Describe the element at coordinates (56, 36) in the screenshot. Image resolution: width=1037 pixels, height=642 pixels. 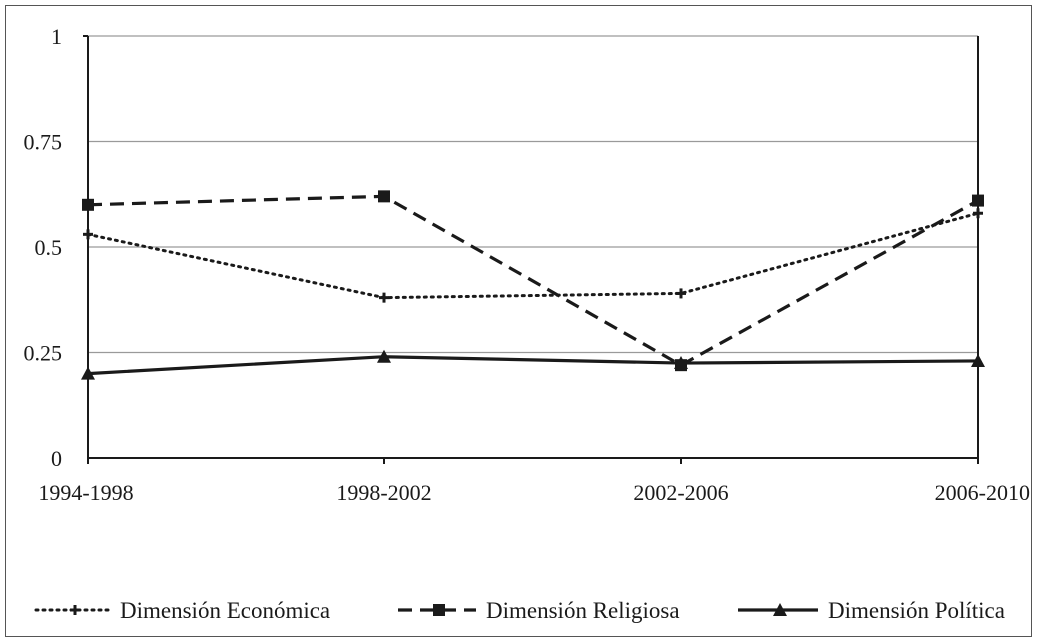
I see `y-tick-label: 1` at that location.